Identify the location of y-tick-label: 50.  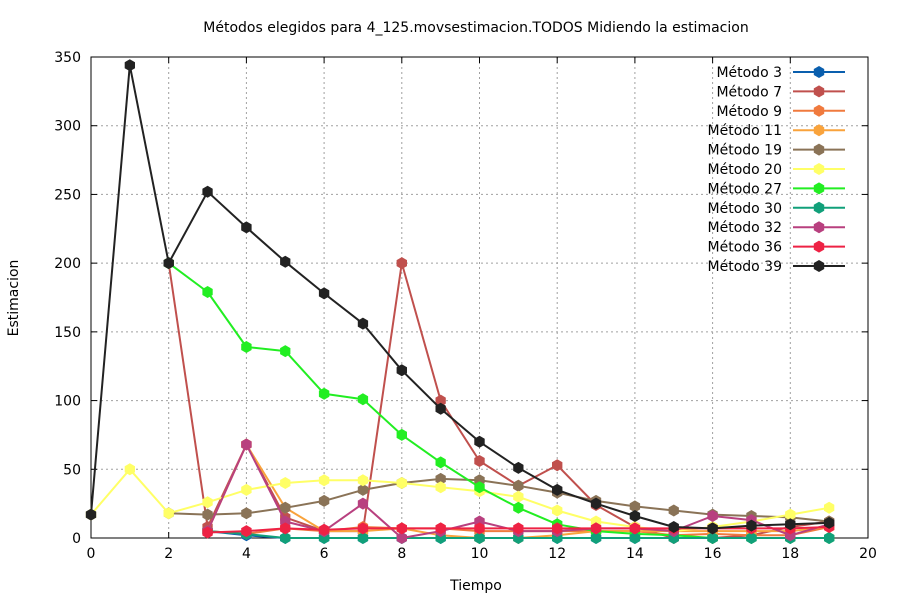
(72, 470).